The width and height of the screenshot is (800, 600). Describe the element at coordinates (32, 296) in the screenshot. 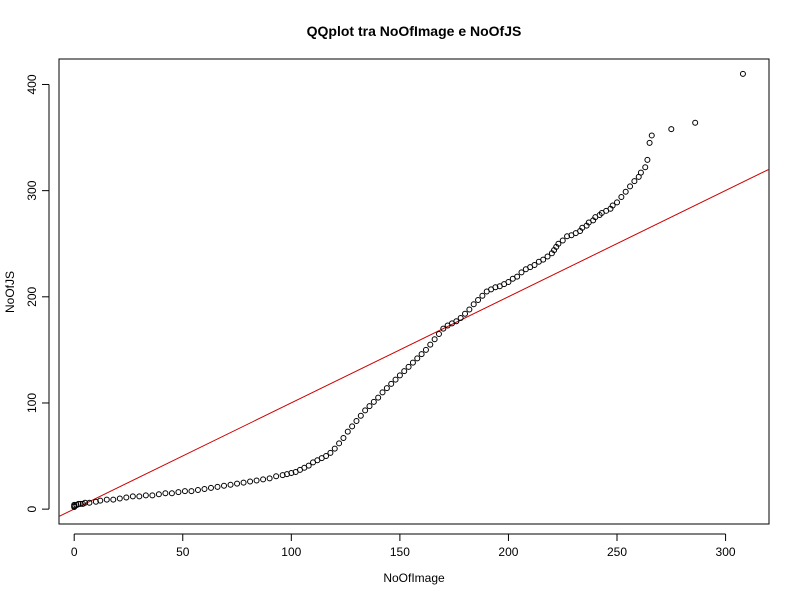

I see `y-tick-label: 200` at that location.